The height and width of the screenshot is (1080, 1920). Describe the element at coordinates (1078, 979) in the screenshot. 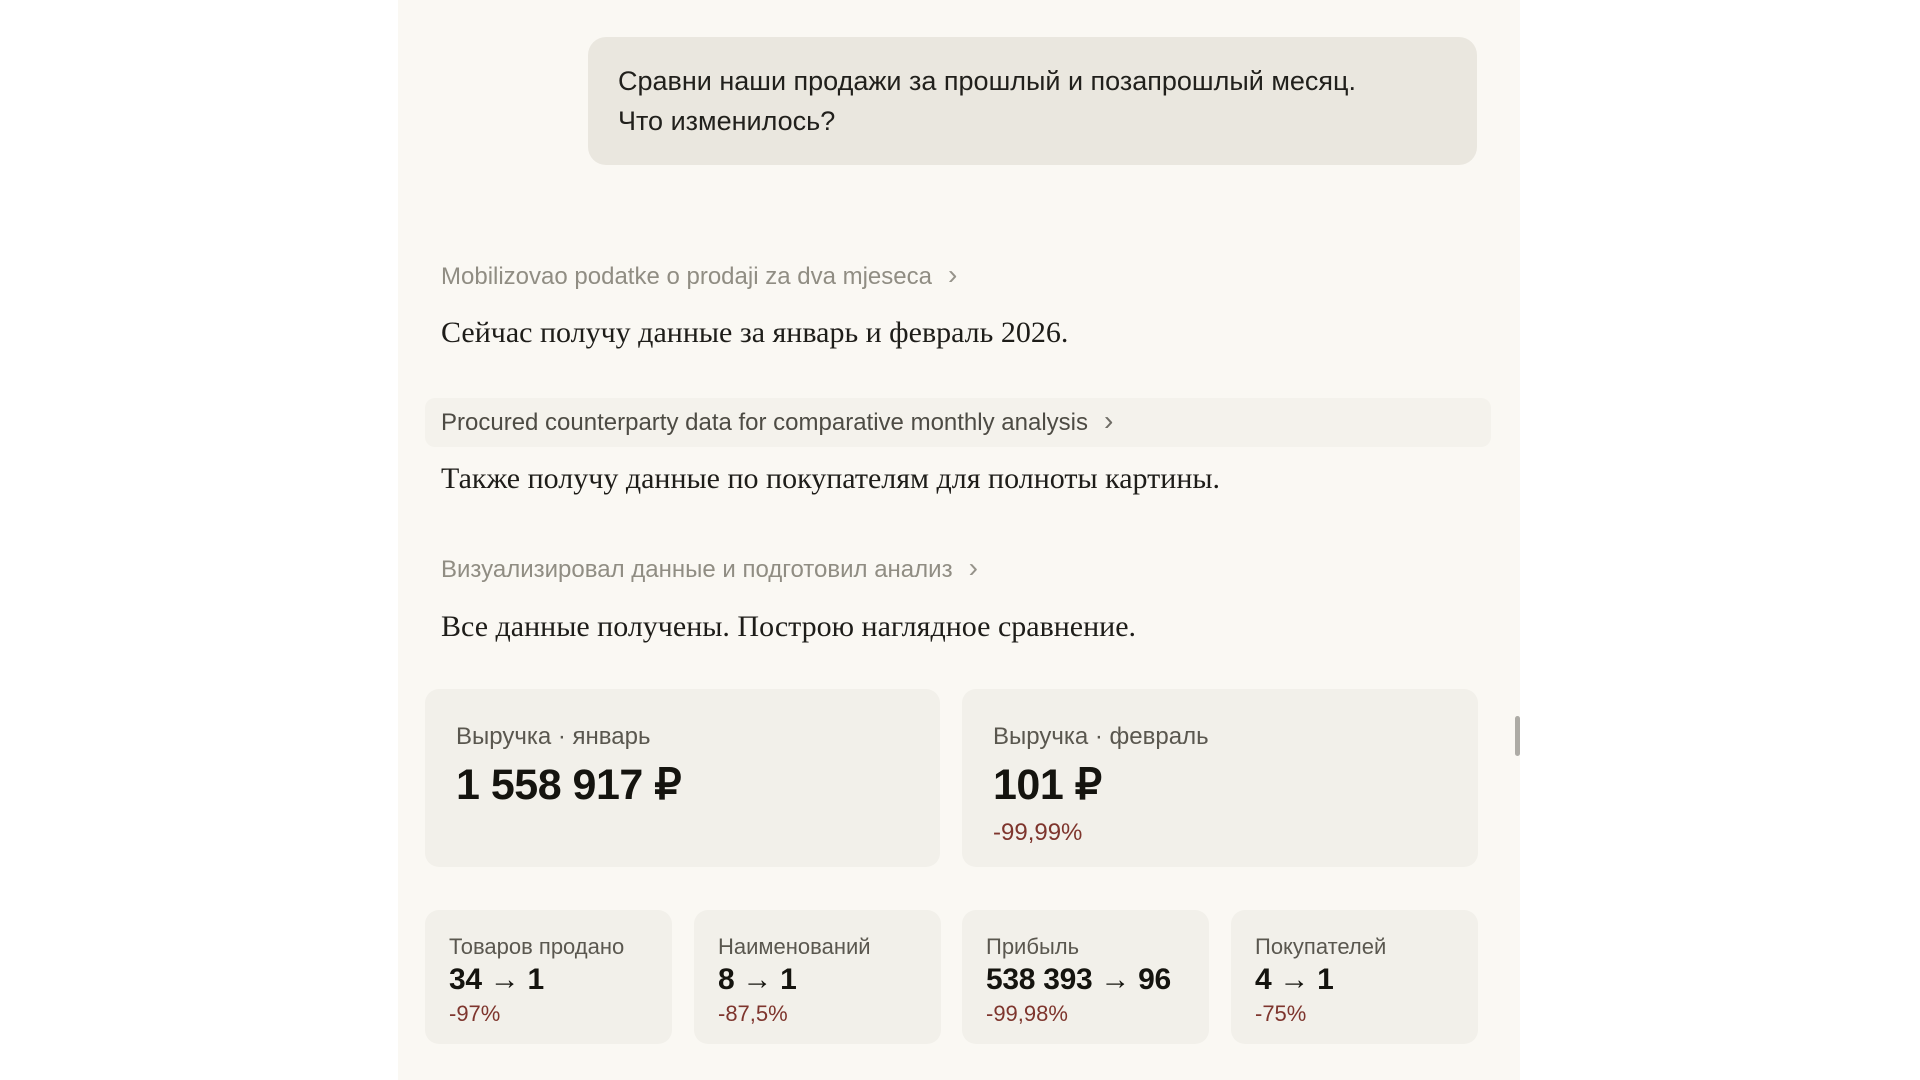

I see `card-value: 538 393 → 96` at that location.